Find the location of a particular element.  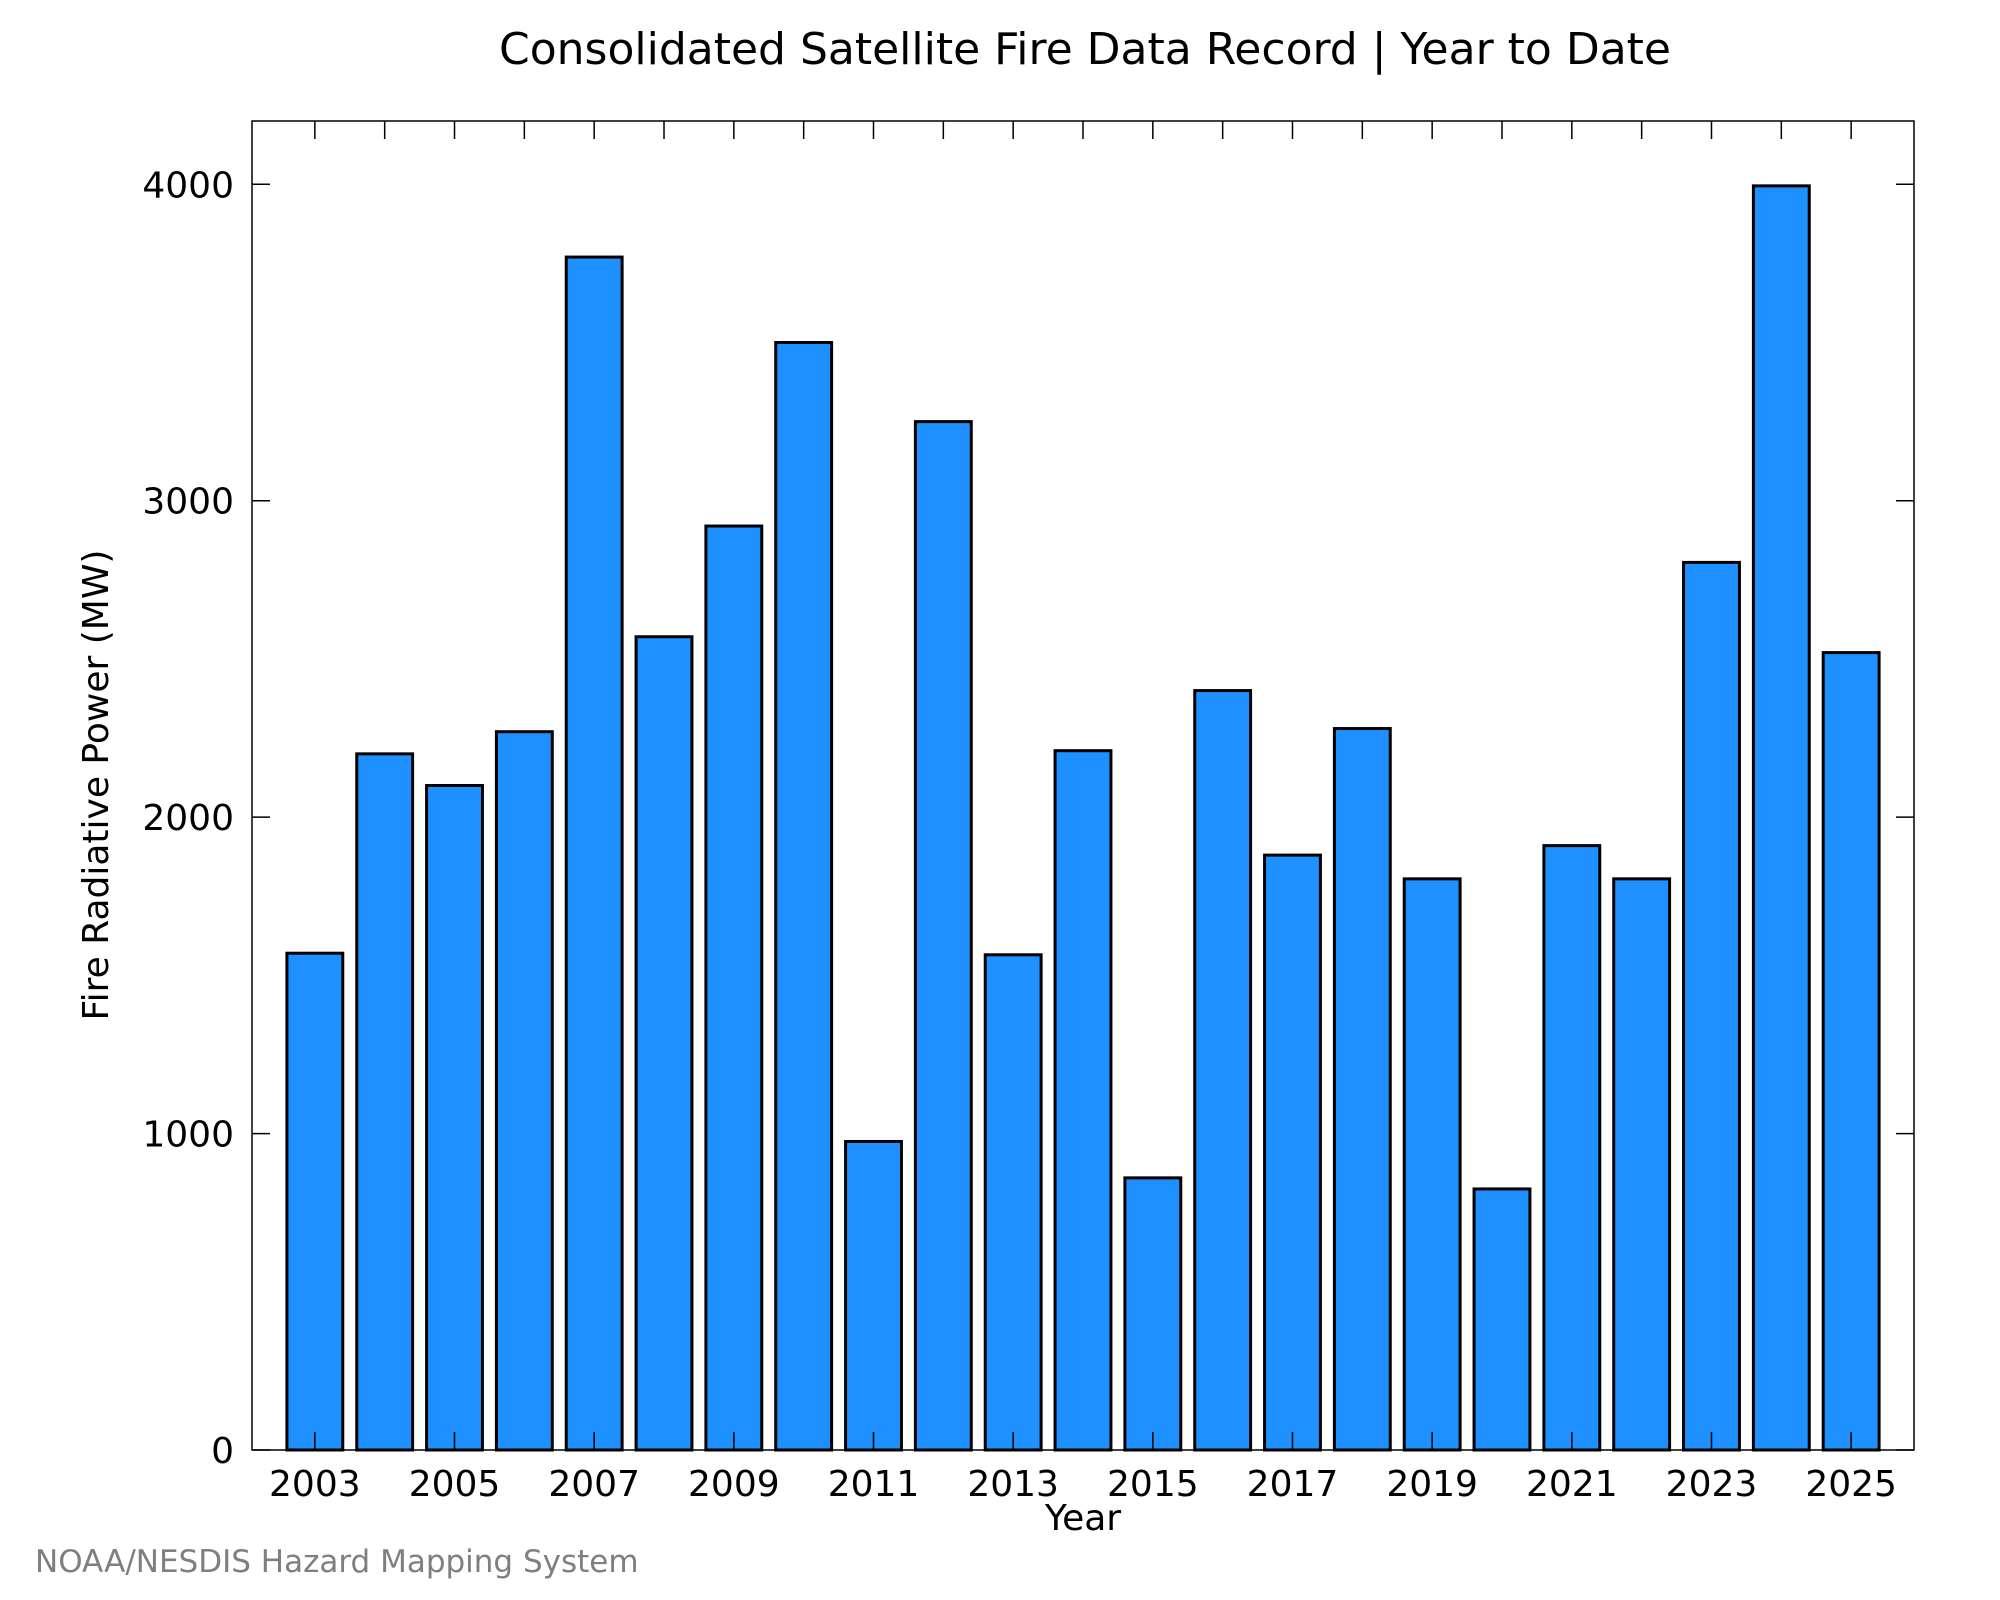

bar-2004 is located at coordinates (385, 1102).